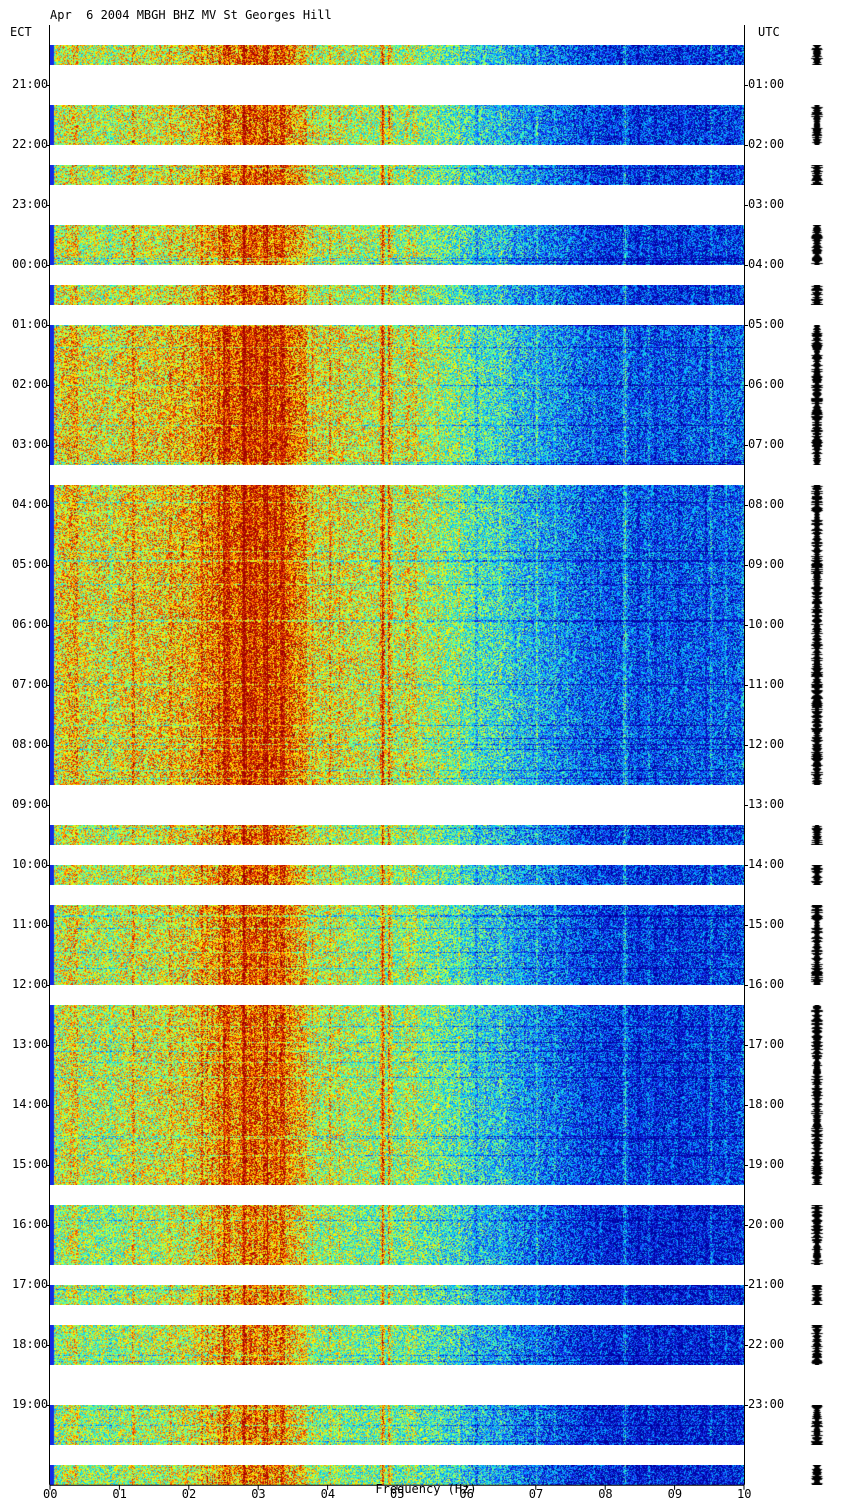  I want to click on y-tick-label-right: 05:00, so click(766, 324).